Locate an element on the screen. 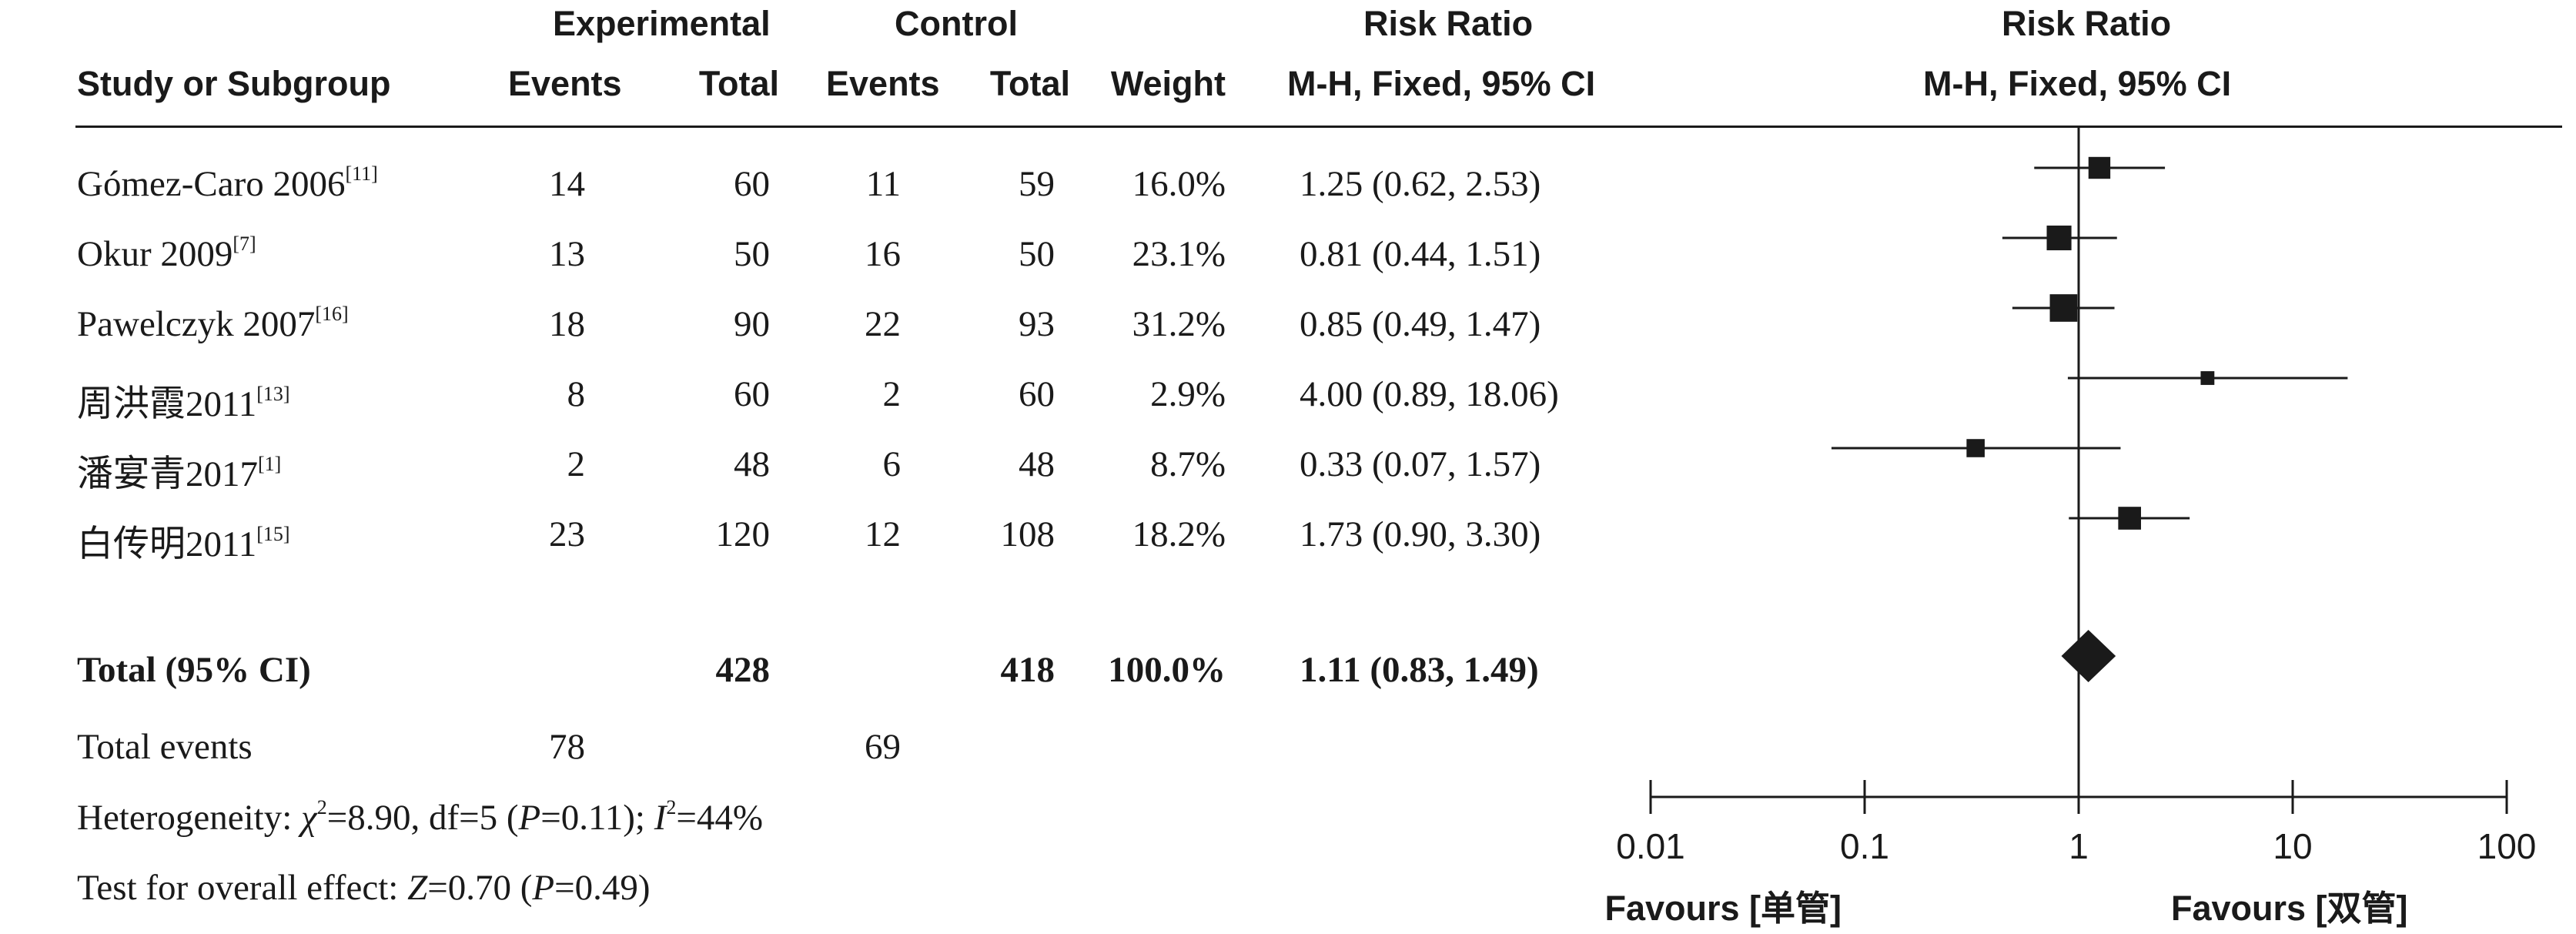 This screenshot has width=2576, height=934. exp-total: 50 is located at coordinates (752, 254).